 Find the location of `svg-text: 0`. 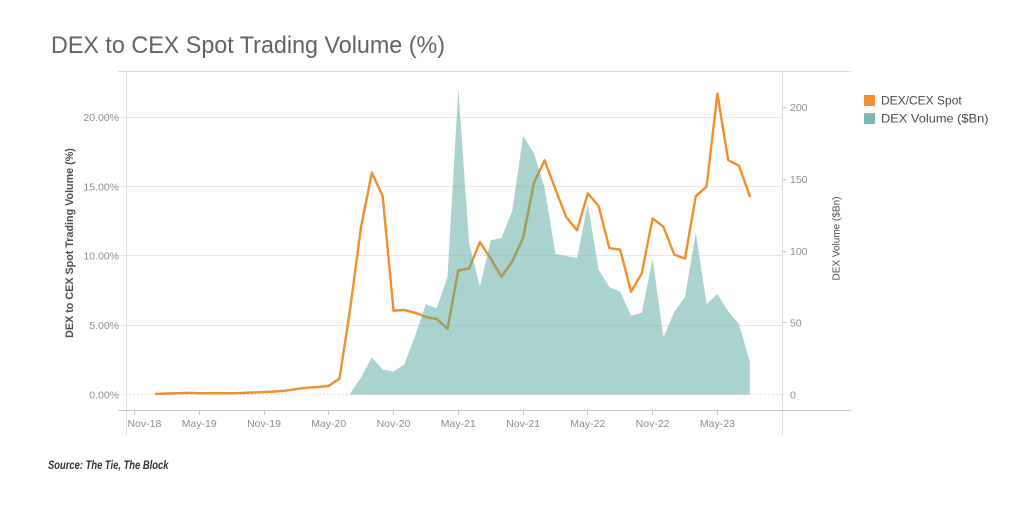

svg-text: 0 is located at coordinates (793, 395).